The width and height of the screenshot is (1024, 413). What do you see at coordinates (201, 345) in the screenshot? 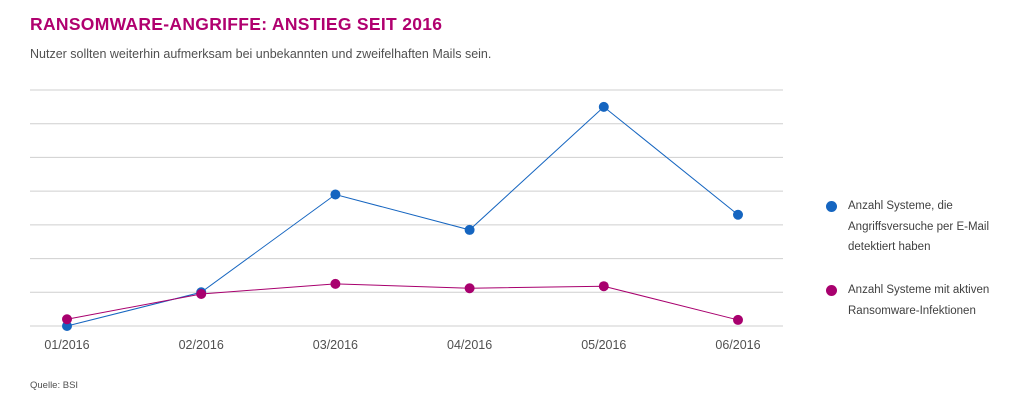
I see `x-tick-label: 02/2016` at bounding box center [201, 345].